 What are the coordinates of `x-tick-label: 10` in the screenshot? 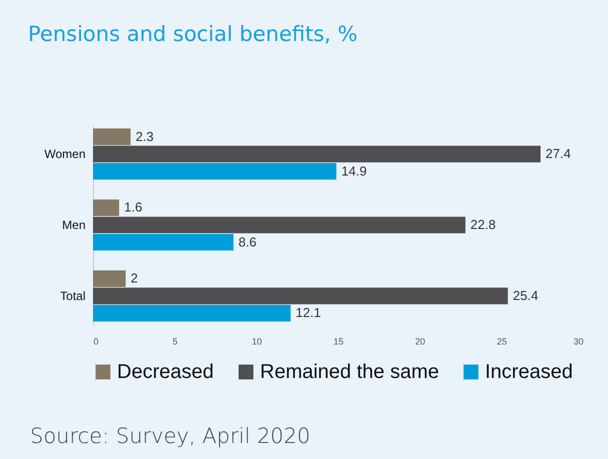 It's located at (257, 341).